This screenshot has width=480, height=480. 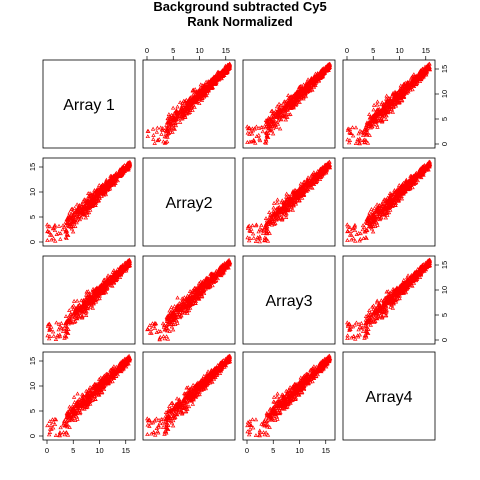 What do you see at coordinates (188, 203) in the screenshot?
I see `diagonal-label: Array2` at bounding box center [188, 203].